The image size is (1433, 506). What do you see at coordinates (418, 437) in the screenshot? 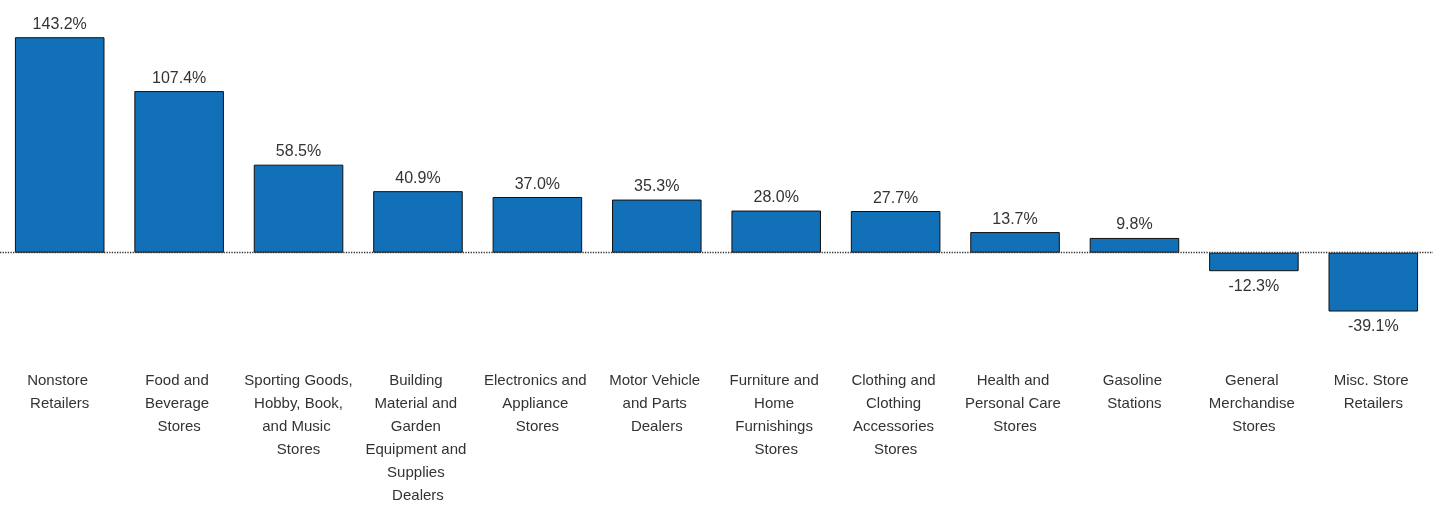
I see `x-tick-label: Building Material and Garden Equipment and Supplies Dealers` at bounding box center [418, 437].